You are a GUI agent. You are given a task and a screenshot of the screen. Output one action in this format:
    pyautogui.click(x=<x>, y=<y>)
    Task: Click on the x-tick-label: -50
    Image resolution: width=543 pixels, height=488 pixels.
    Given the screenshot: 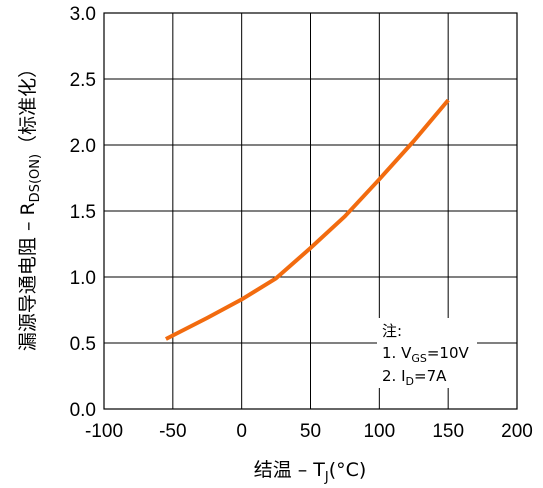 What is the action you would take?
    pyautogui.click(x=172, y=431)
    